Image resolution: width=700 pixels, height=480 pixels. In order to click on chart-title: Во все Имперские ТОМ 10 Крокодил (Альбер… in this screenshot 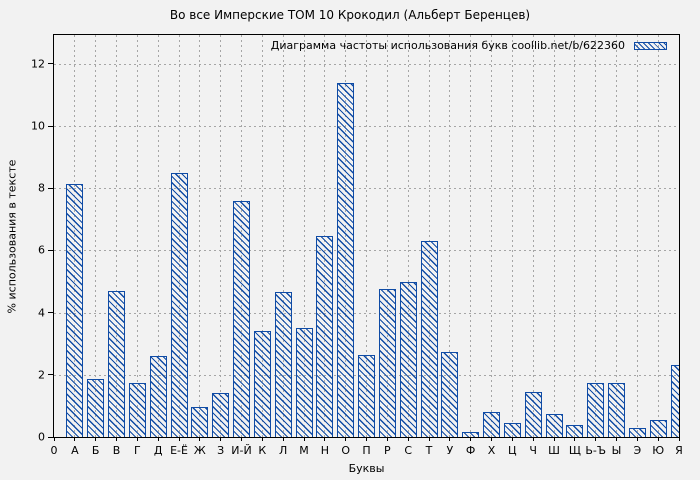, I will do `click(350, 15)`.